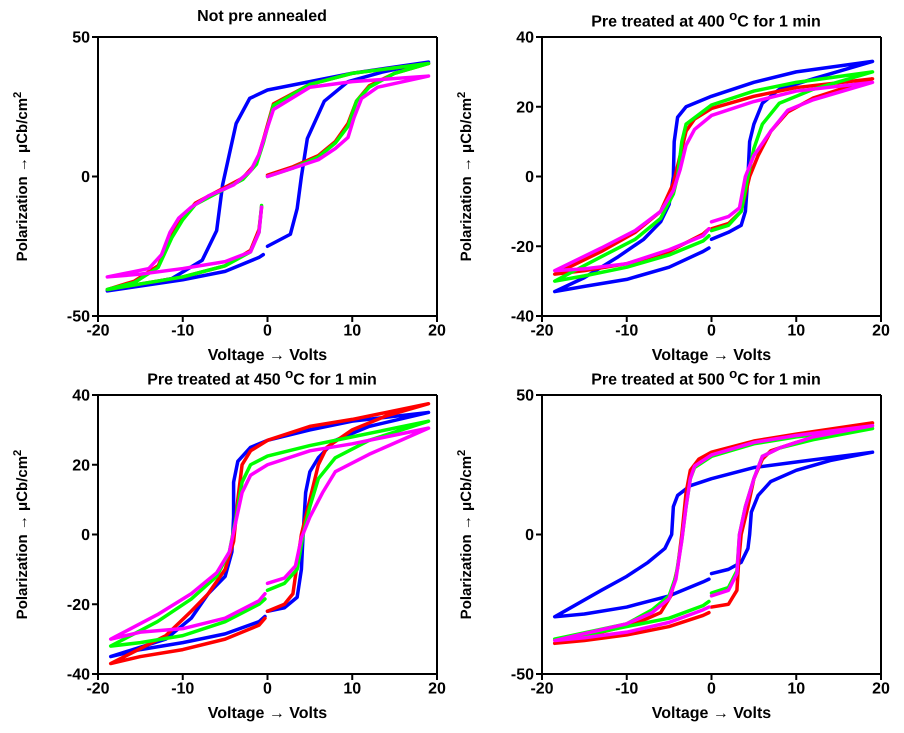 The height and width of the screenshot is (733, 904). I want to click on chart-title: Pre treated at 500 $^{o}$C for 1 min, so click(706, 377).